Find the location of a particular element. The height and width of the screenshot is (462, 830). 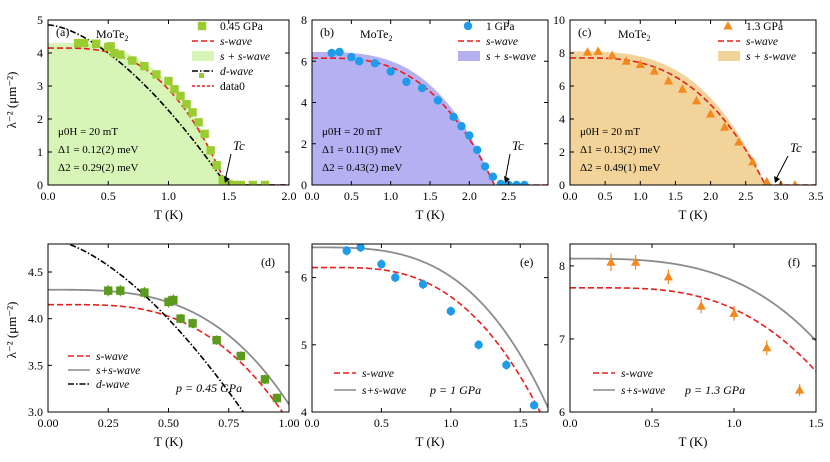

pressure-label: p = 1 GPa is located at coordinates (455, 390).